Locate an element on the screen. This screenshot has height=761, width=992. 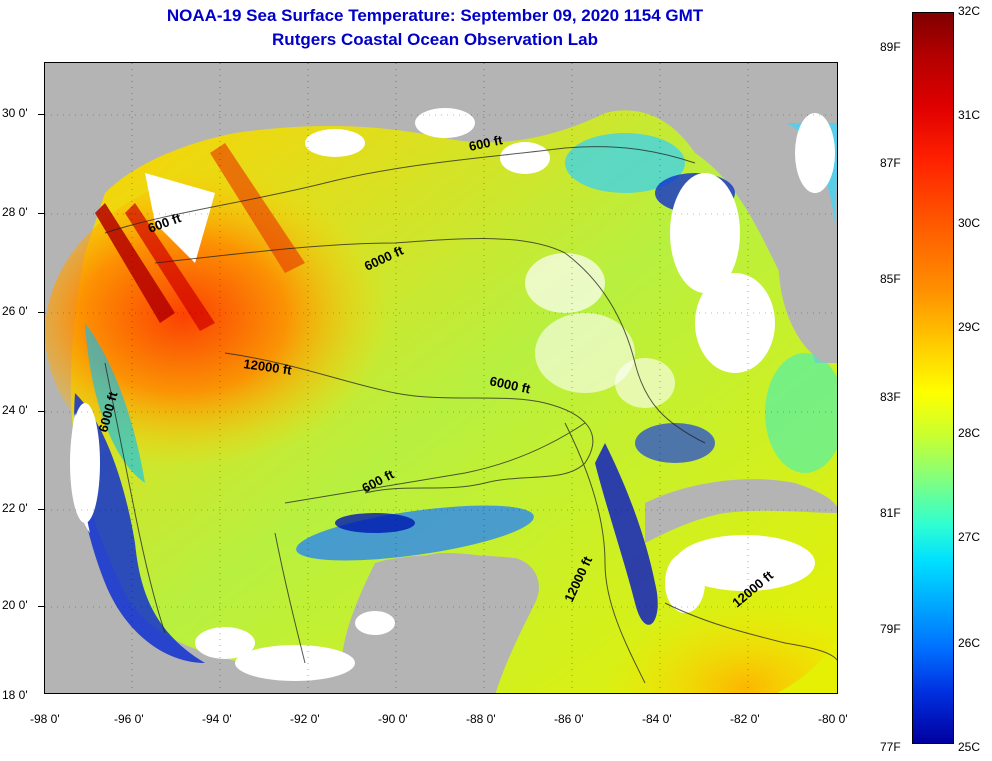
lon-label: -98 0' is located at coordinates (45, 719).